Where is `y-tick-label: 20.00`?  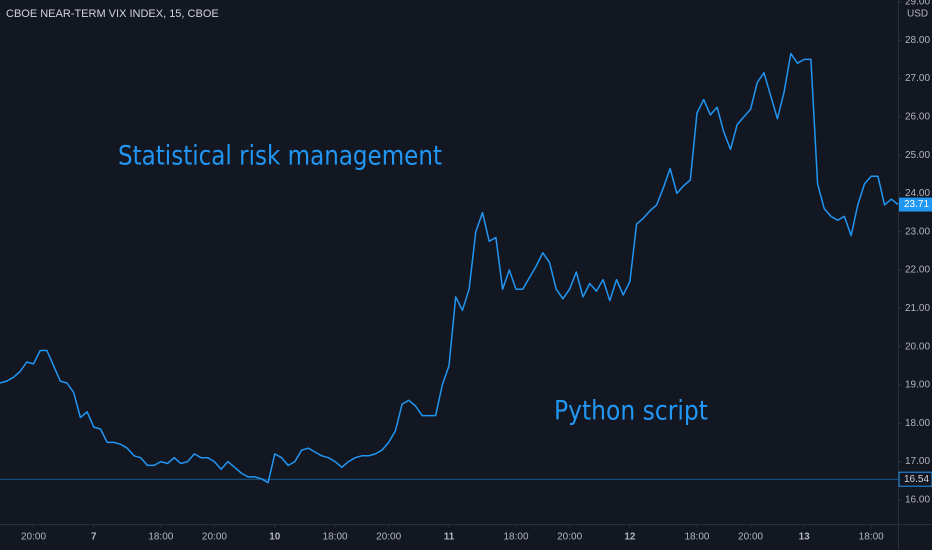 y-tick-label: 20.00 is located at coordinates (917, 346).